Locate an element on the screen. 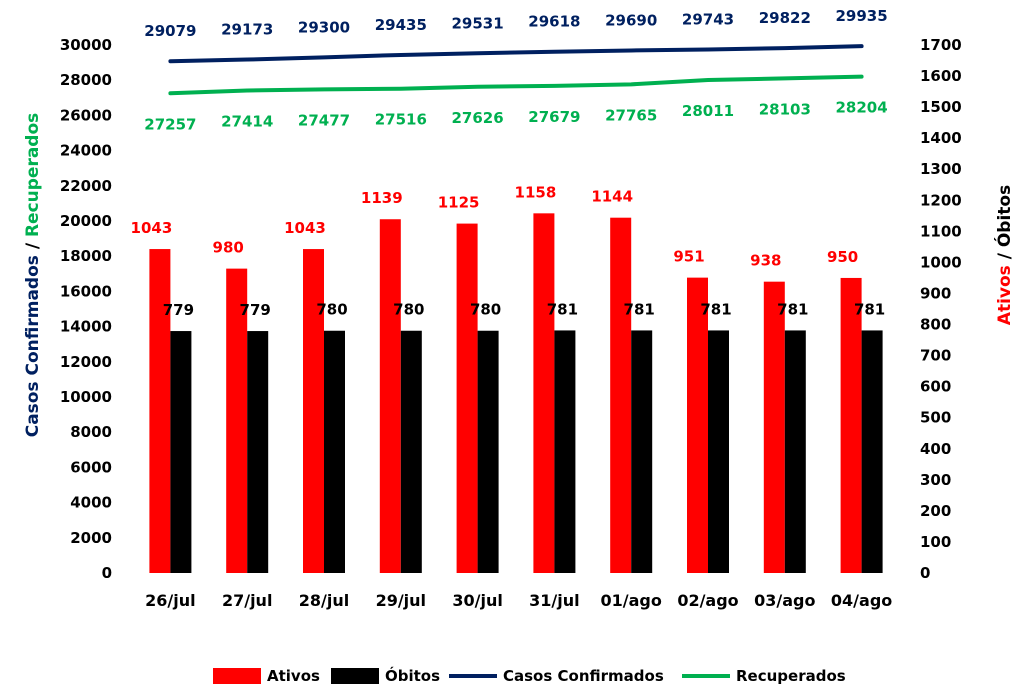  axis-title-part: Recuperados is located at coordinates (33, 175).